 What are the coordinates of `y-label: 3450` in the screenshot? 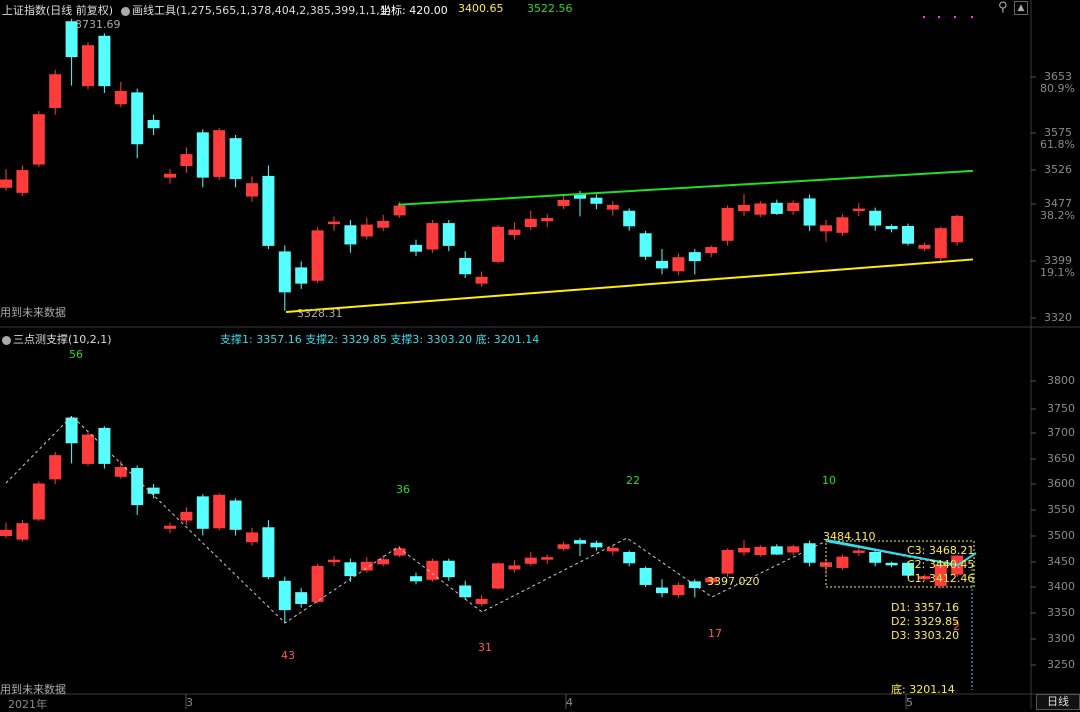 It's located at (1061, 561).